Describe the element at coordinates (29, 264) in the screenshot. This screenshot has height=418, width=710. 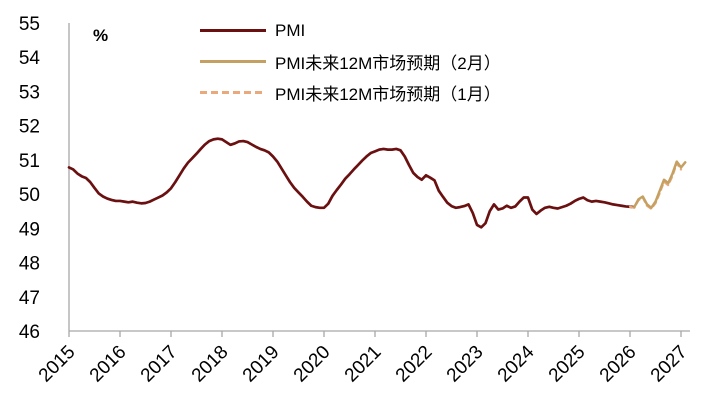
I see `y-tick-label: 48` at that location.